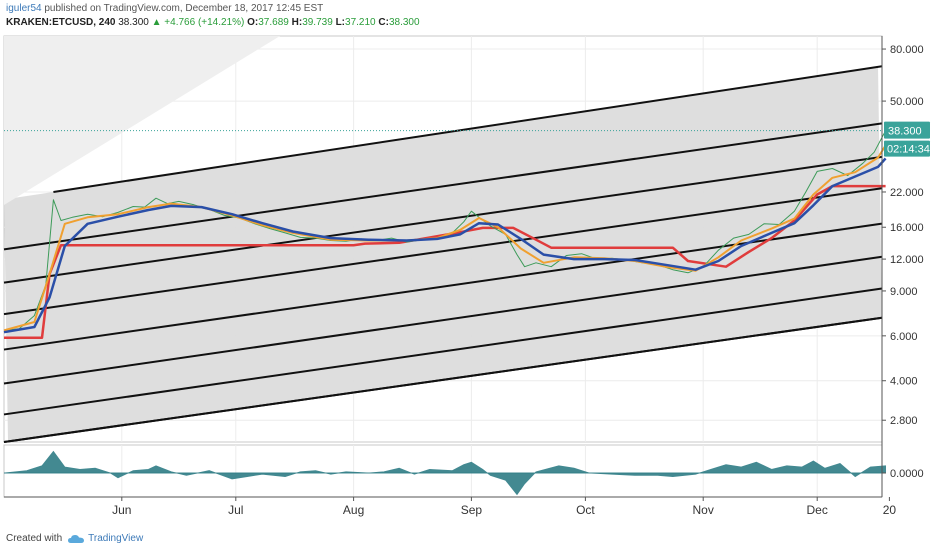 This screenshot has height=550, width=932. I want to click on oscillator-pane, so click(444, 473).